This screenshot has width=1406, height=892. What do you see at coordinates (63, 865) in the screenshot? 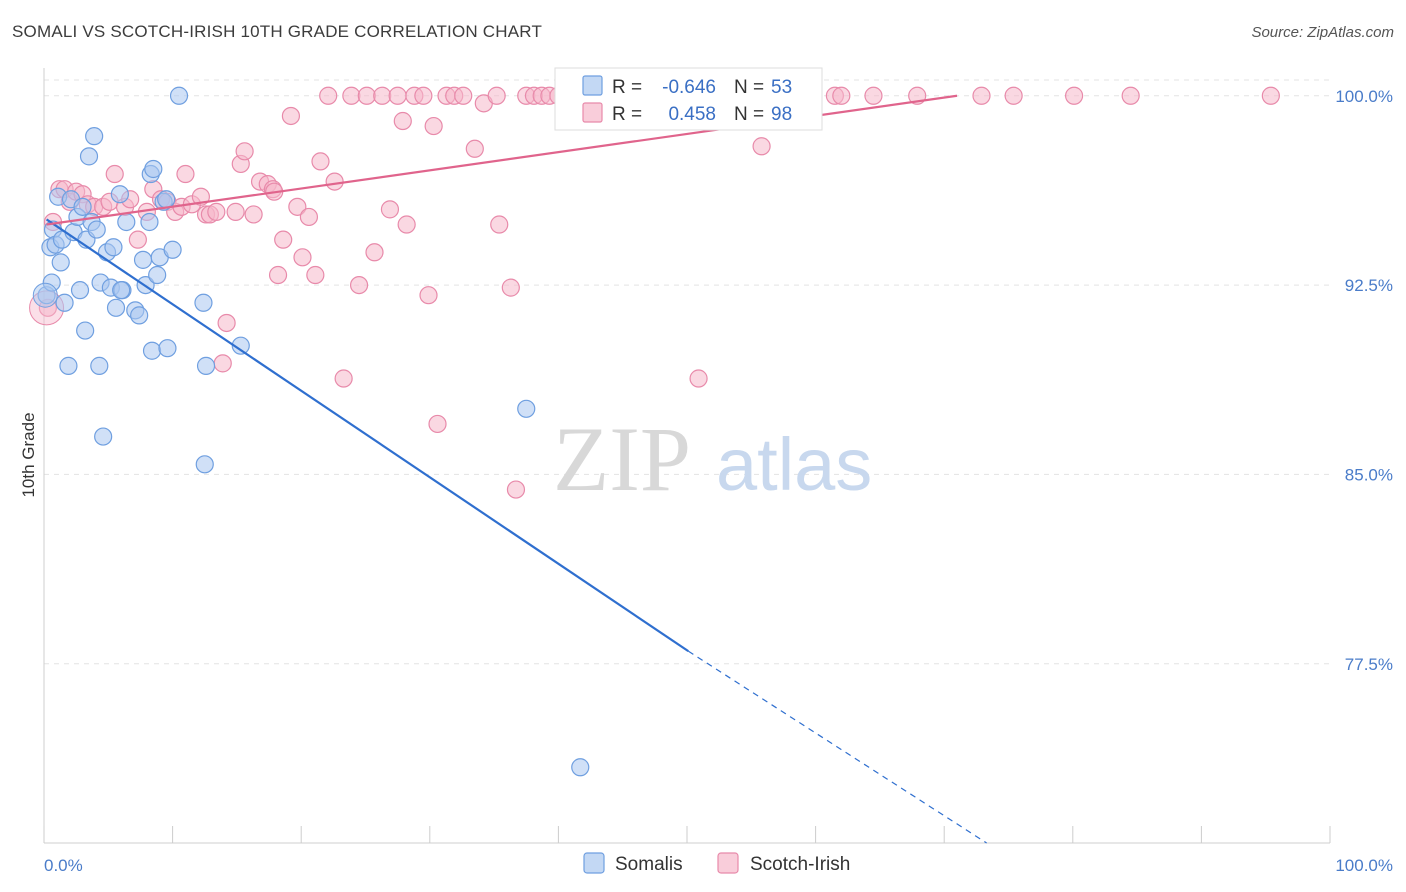
I see `x-tick-label-min: 0.0%` at bounding box center [63, 865].